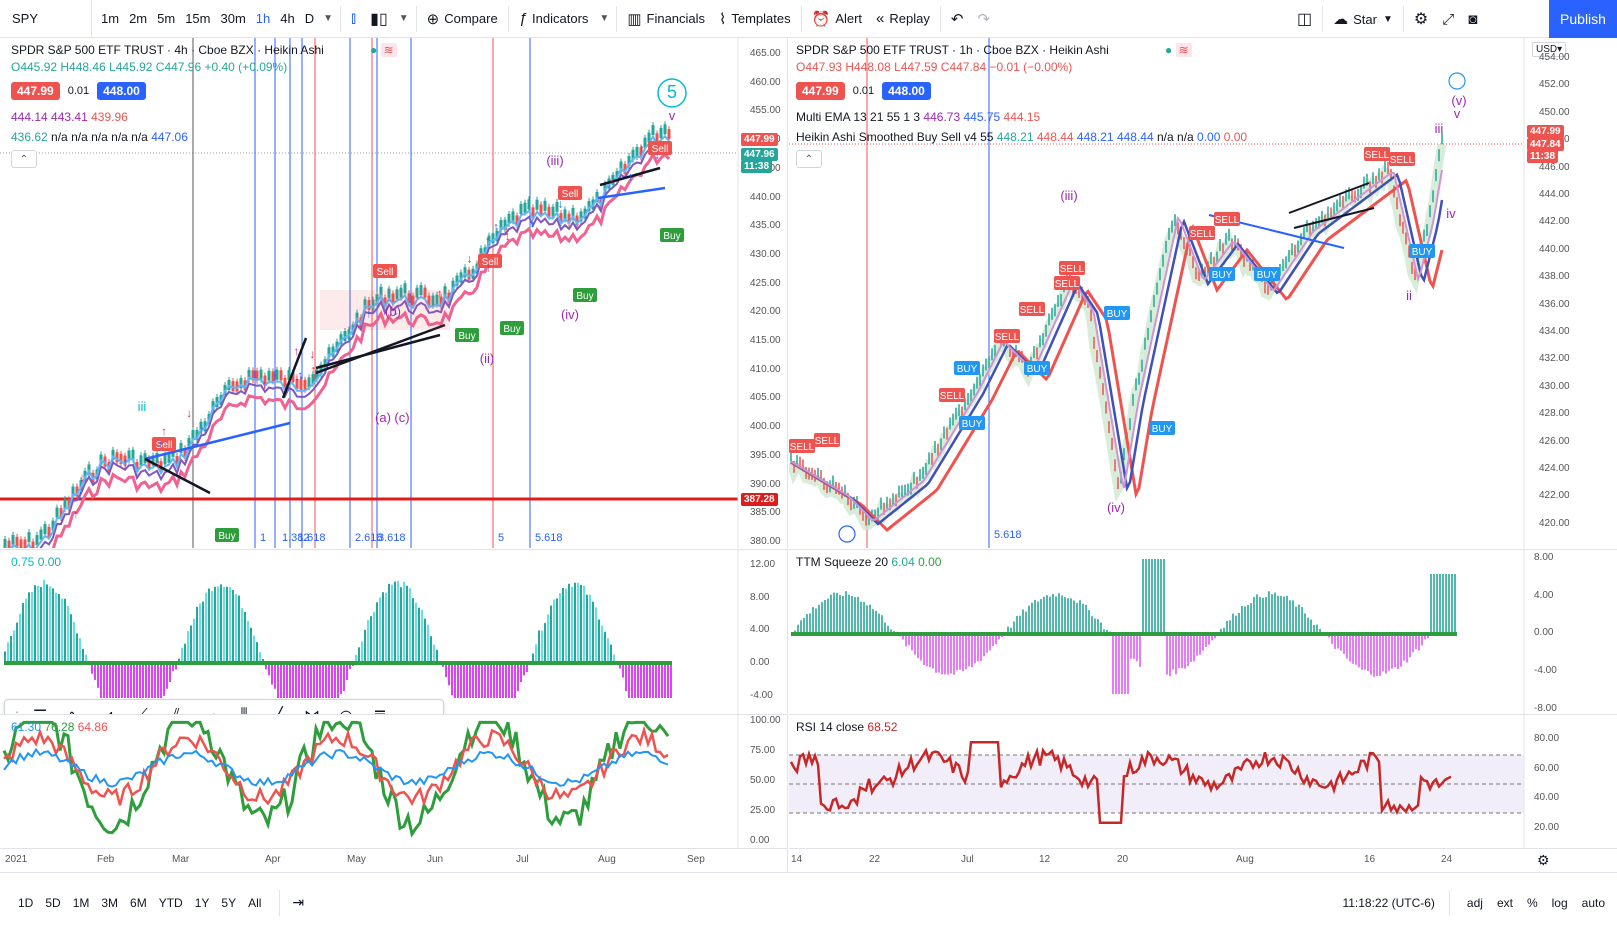 This screenshot has height=932, width=1617. I want to click on range-1m: 1M, so click(81, 902).